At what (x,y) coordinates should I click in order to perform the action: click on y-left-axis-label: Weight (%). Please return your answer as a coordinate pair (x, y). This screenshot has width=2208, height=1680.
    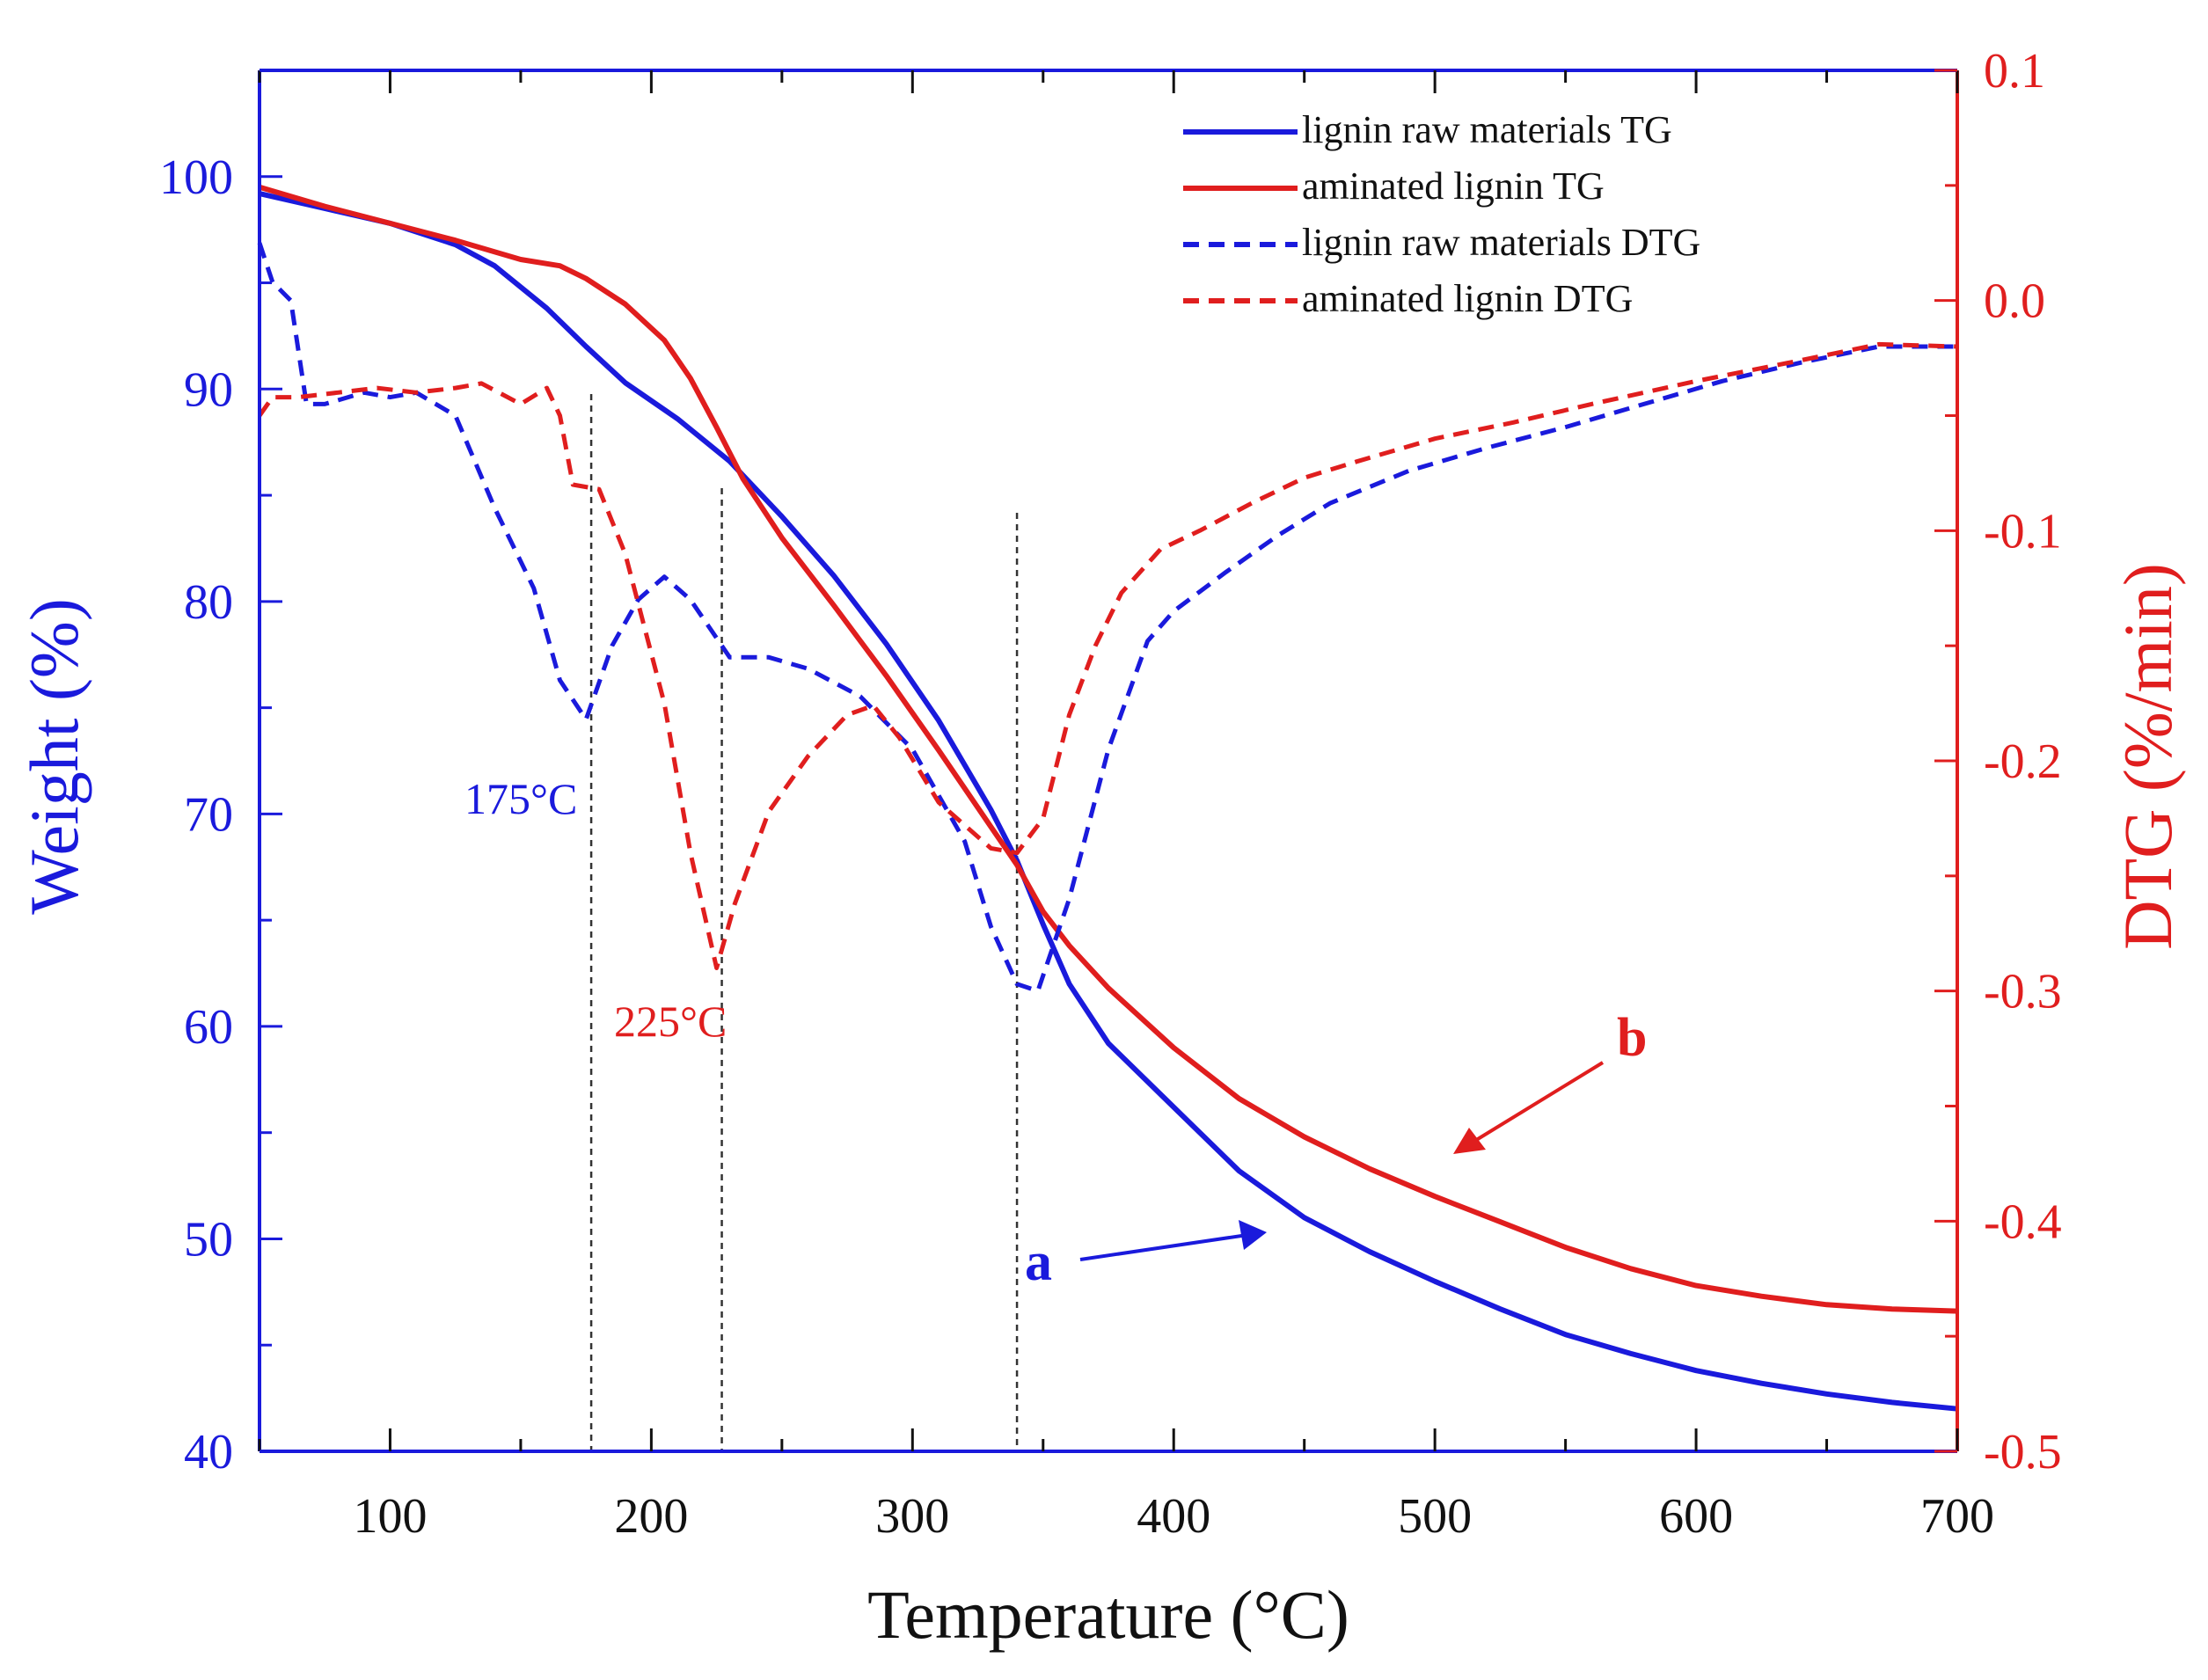
    Looking at the image, I should click on (54, 756).